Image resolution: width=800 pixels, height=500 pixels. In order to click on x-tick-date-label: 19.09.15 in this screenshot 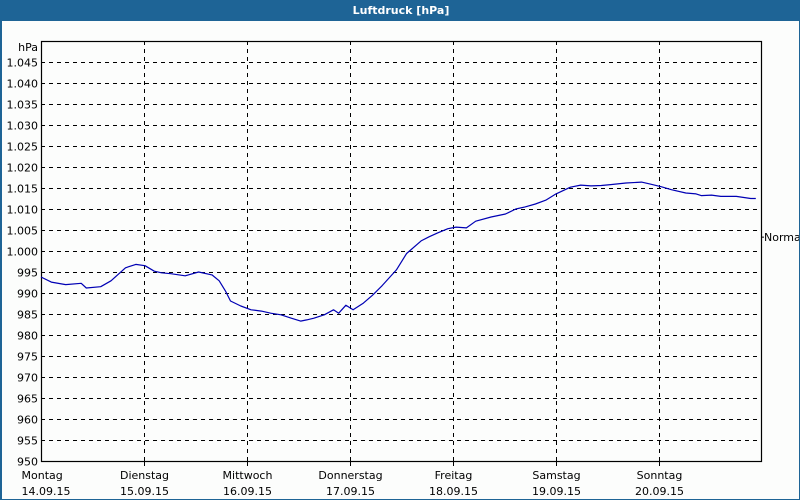, I will do `click(556, 491)`.